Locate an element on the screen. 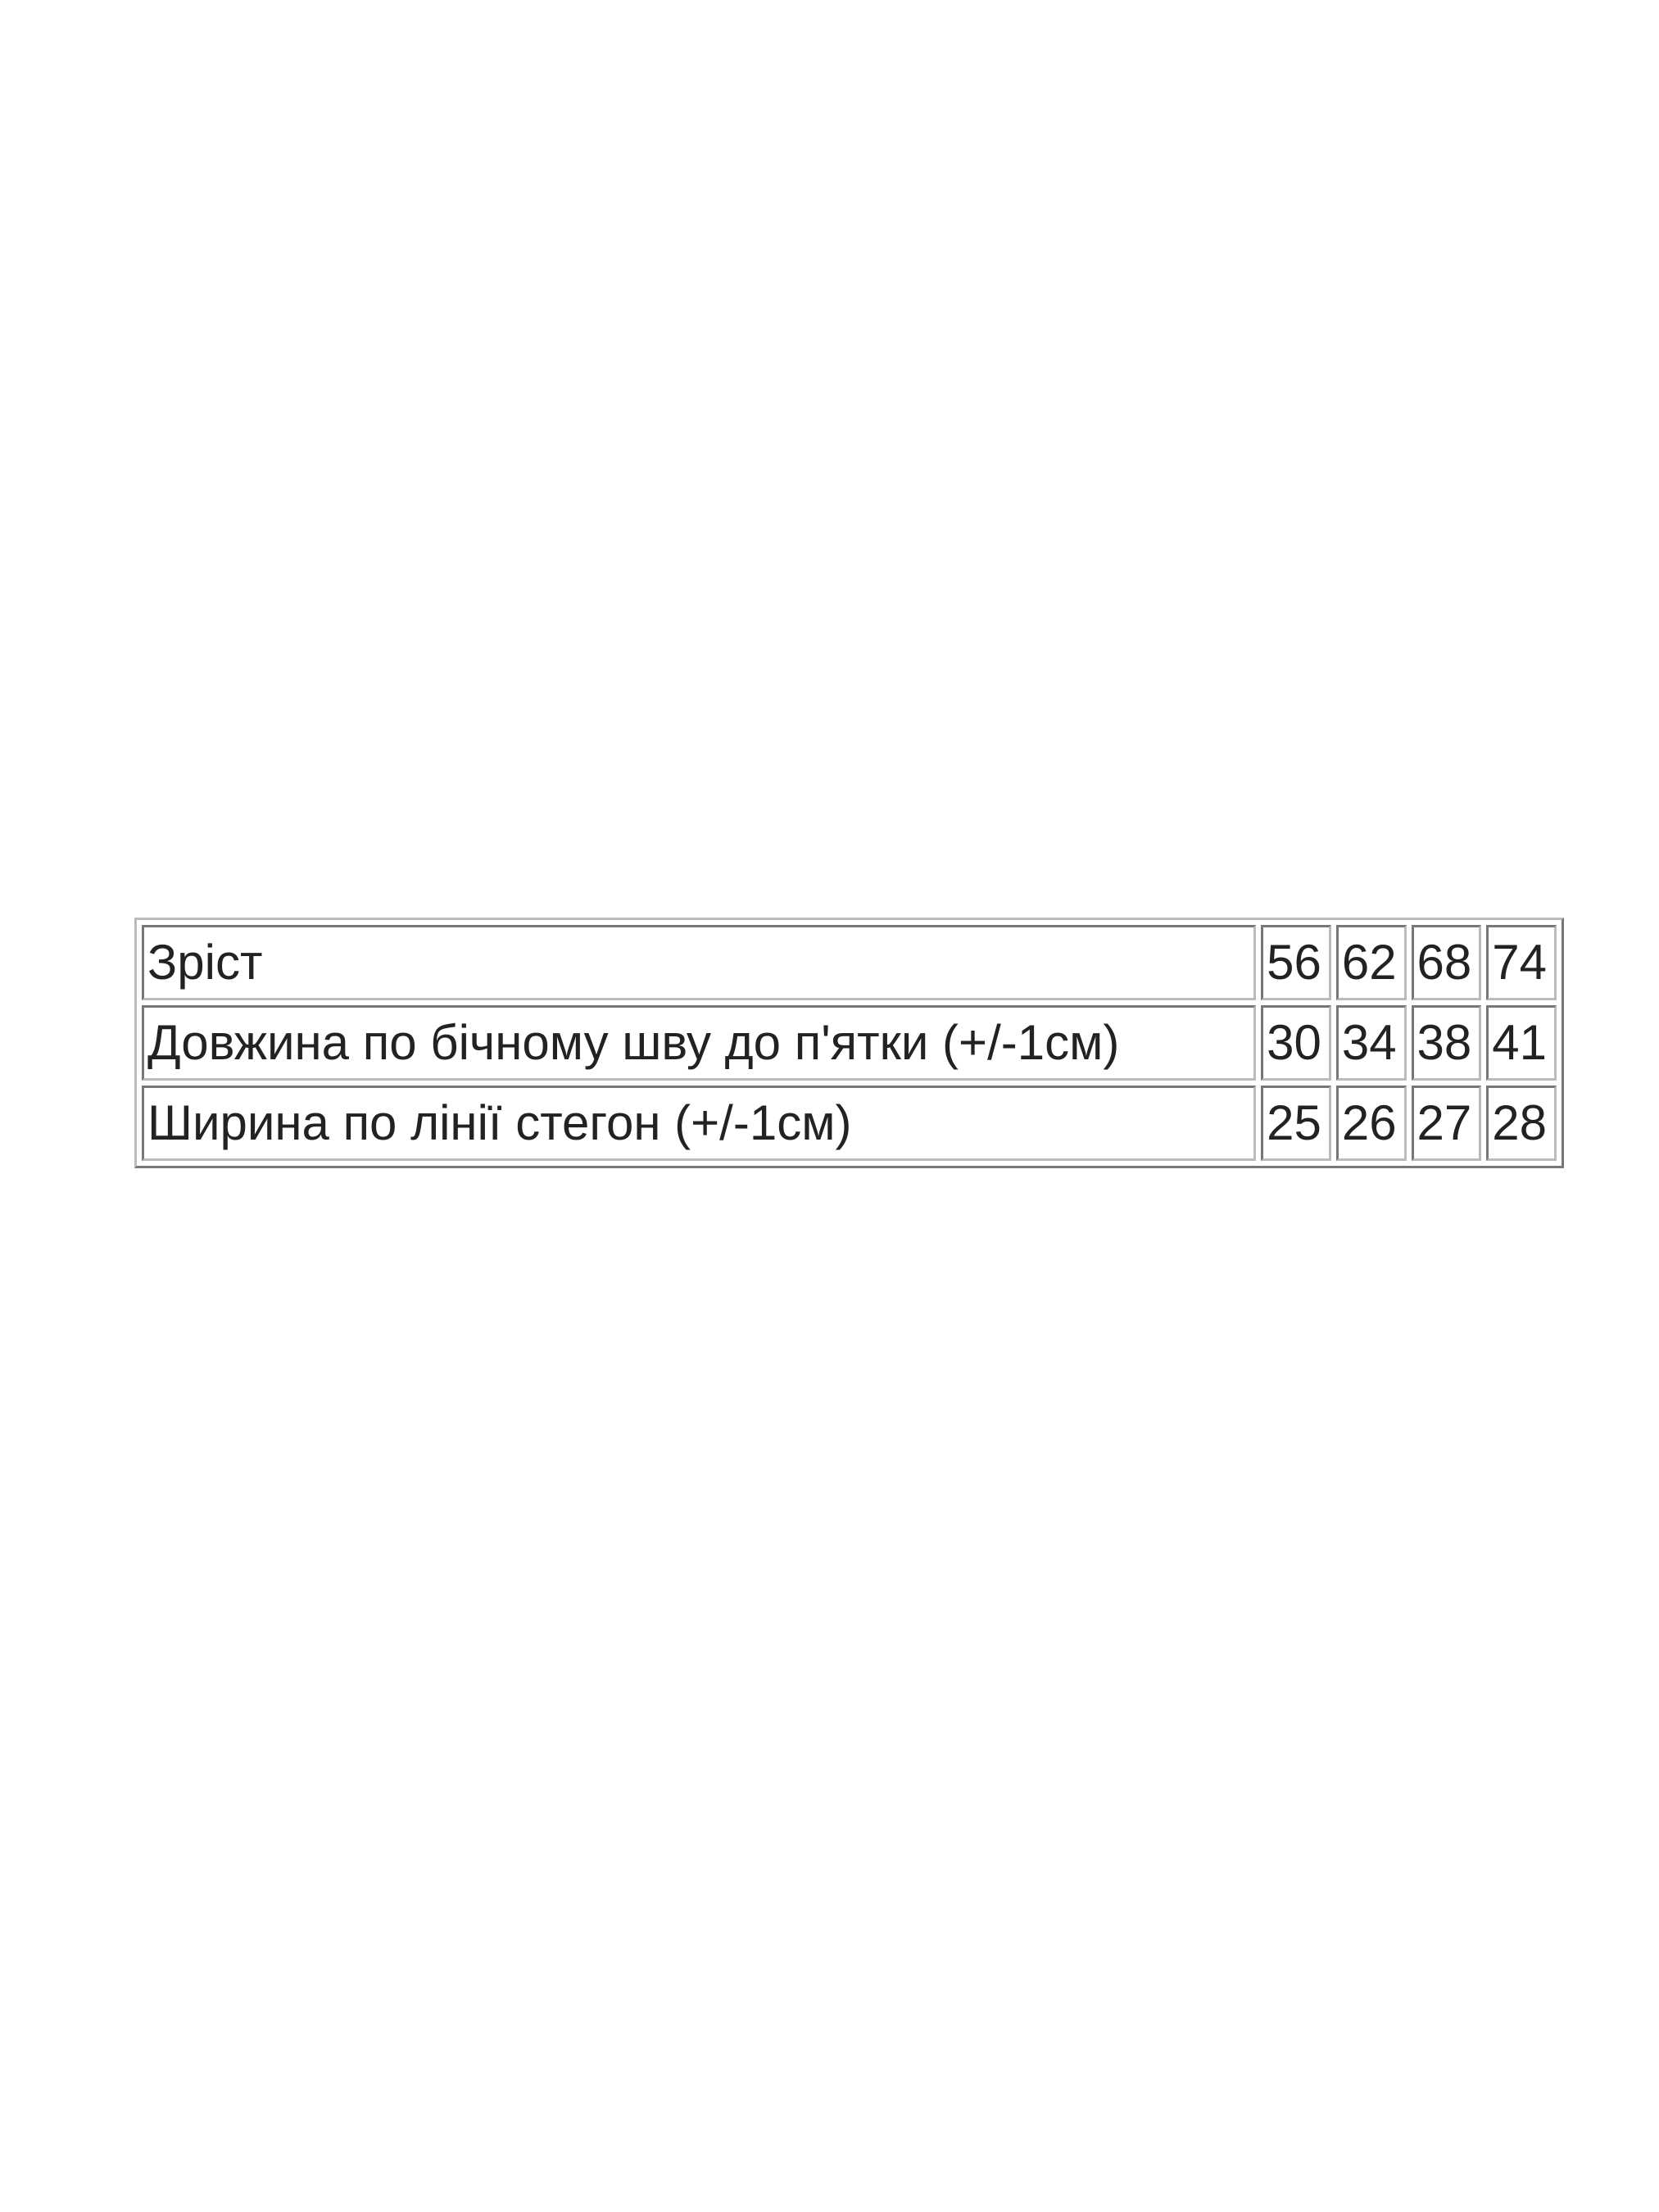  size-value: 34 is located at coordinates (1371, 1043).